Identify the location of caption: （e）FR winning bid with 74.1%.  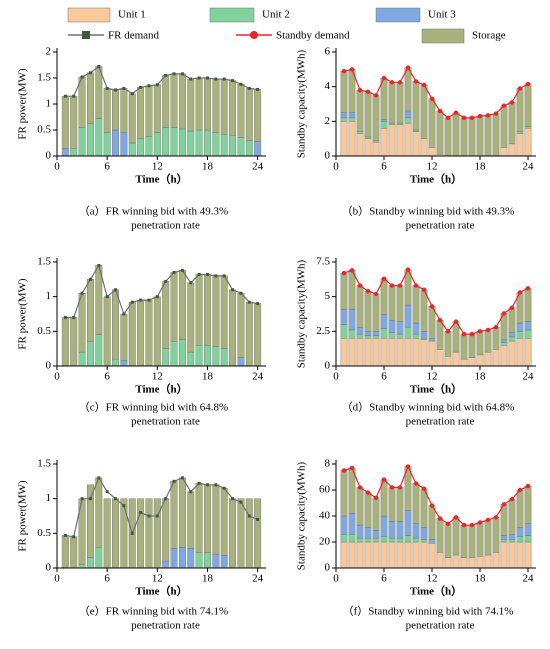
(153, 611).